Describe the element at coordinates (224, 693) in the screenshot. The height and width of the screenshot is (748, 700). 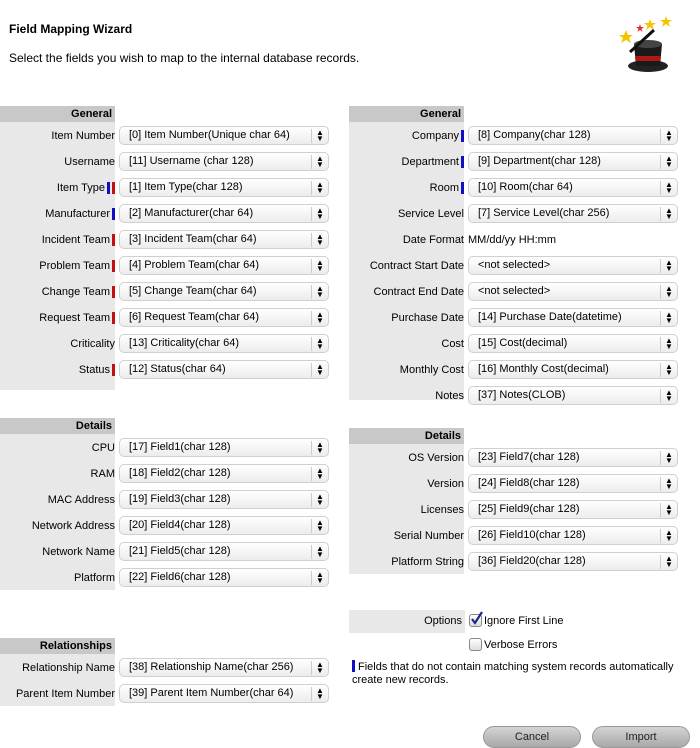
I see `parent-item-number-select: [39] Parent Item Number(char 64) ▲ ▼` at that location.